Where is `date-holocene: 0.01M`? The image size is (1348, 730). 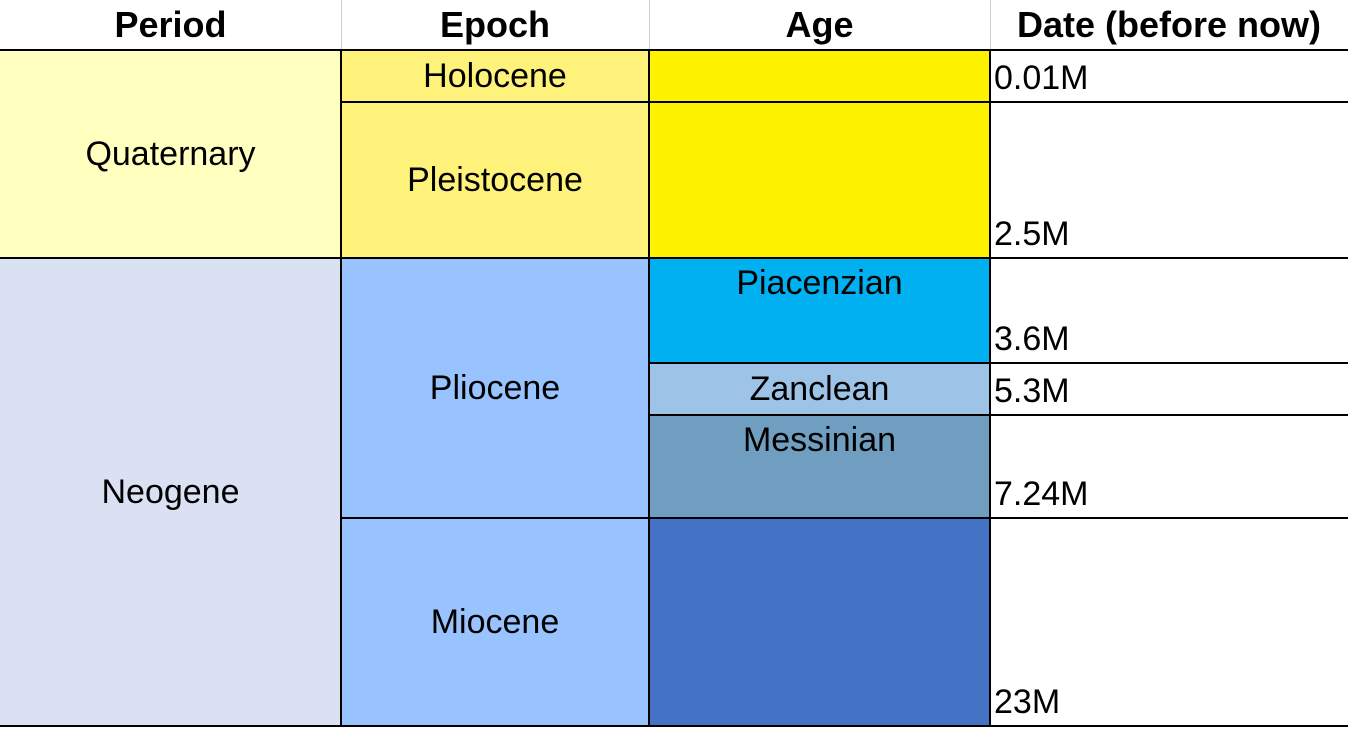 date-holocene: 0.01M is located at coordinates (1041, 78).